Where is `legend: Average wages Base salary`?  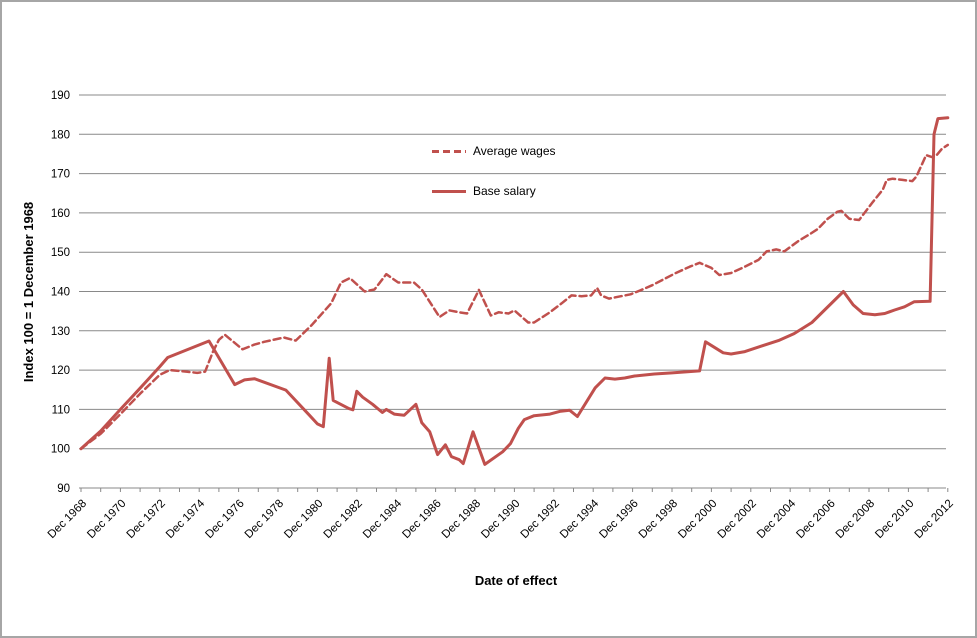
legend: Average wages Base salary is located at coordinates (494, 180).